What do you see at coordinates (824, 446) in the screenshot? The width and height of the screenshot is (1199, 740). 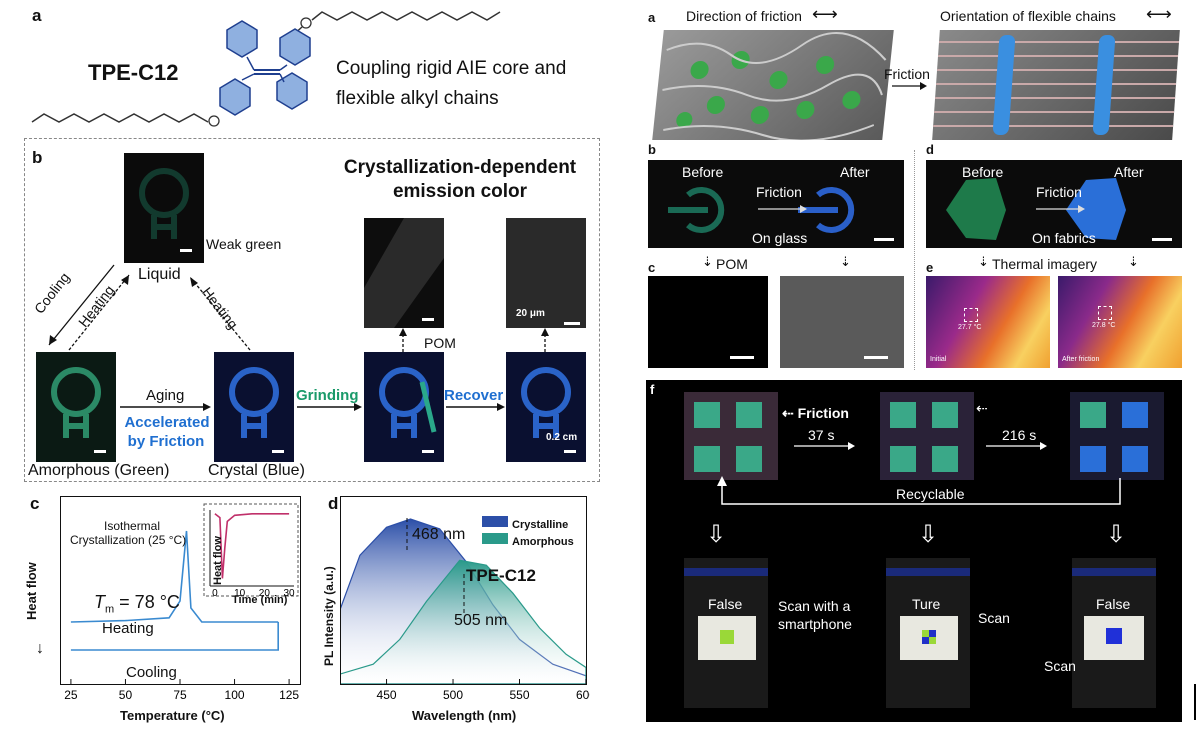 I see `t1-arrow` at bounding box center [824, 446].